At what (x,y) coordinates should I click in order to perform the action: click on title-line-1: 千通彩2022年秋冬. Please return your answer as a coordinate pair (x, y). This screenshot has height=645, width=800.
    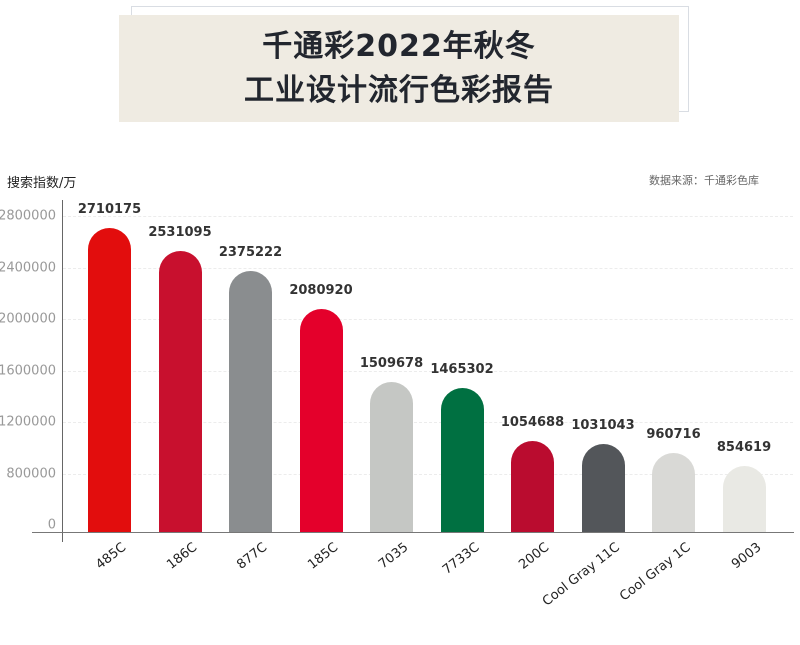
    Looking at the image, I should click on (399, 46).